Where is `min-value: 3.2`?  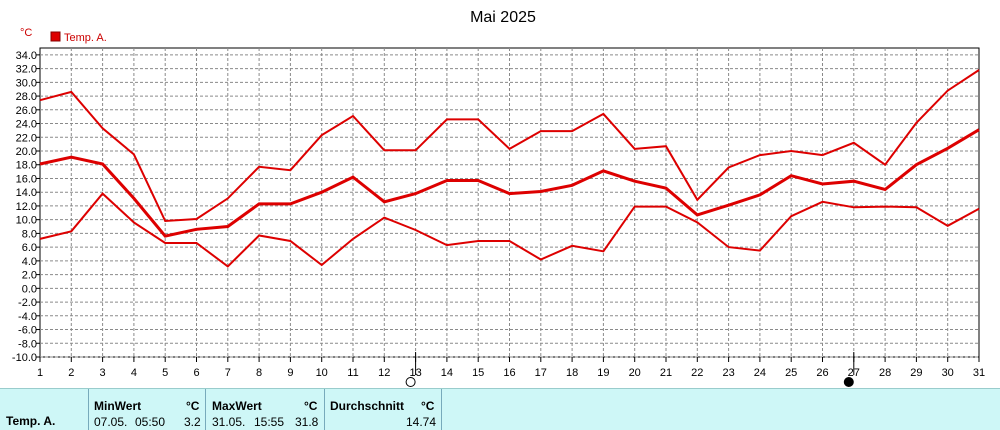 min-value: 3.2 is located at coordinates (192, 422).